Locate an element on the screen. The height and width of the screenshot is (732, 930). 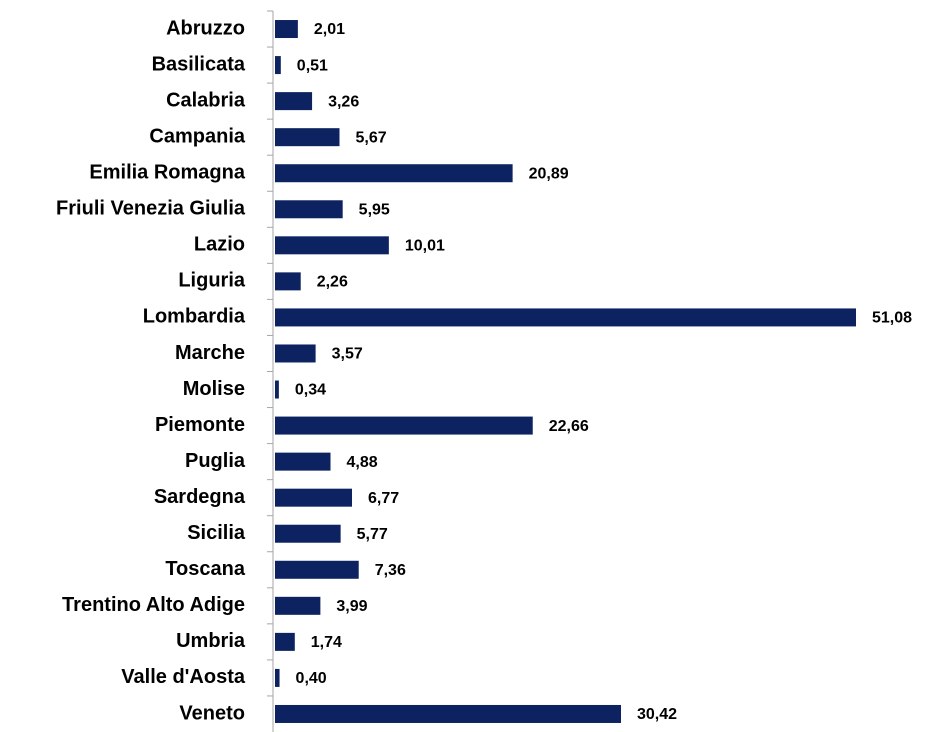
y-tick-label: Sicilia is located at coordinates (216, 533).